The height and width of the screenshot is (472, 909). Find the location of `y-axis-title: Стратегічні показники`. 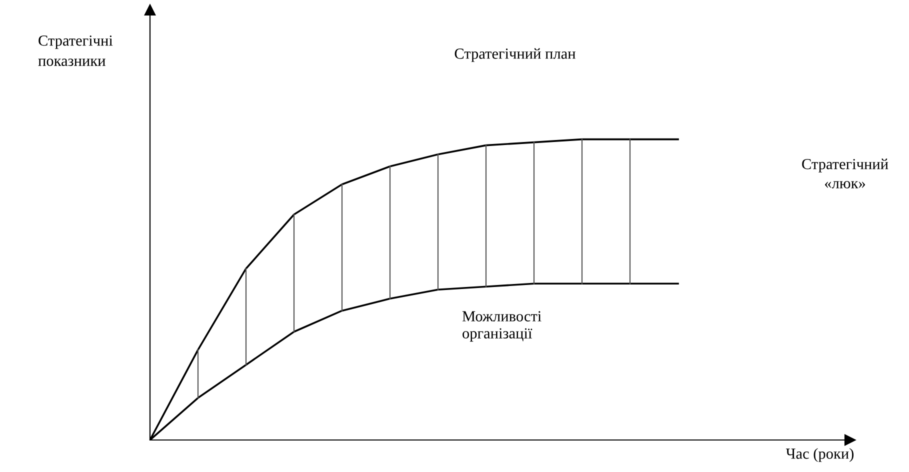

y-axis-title: Стратегічні показники is located at coordinates (75, 50).